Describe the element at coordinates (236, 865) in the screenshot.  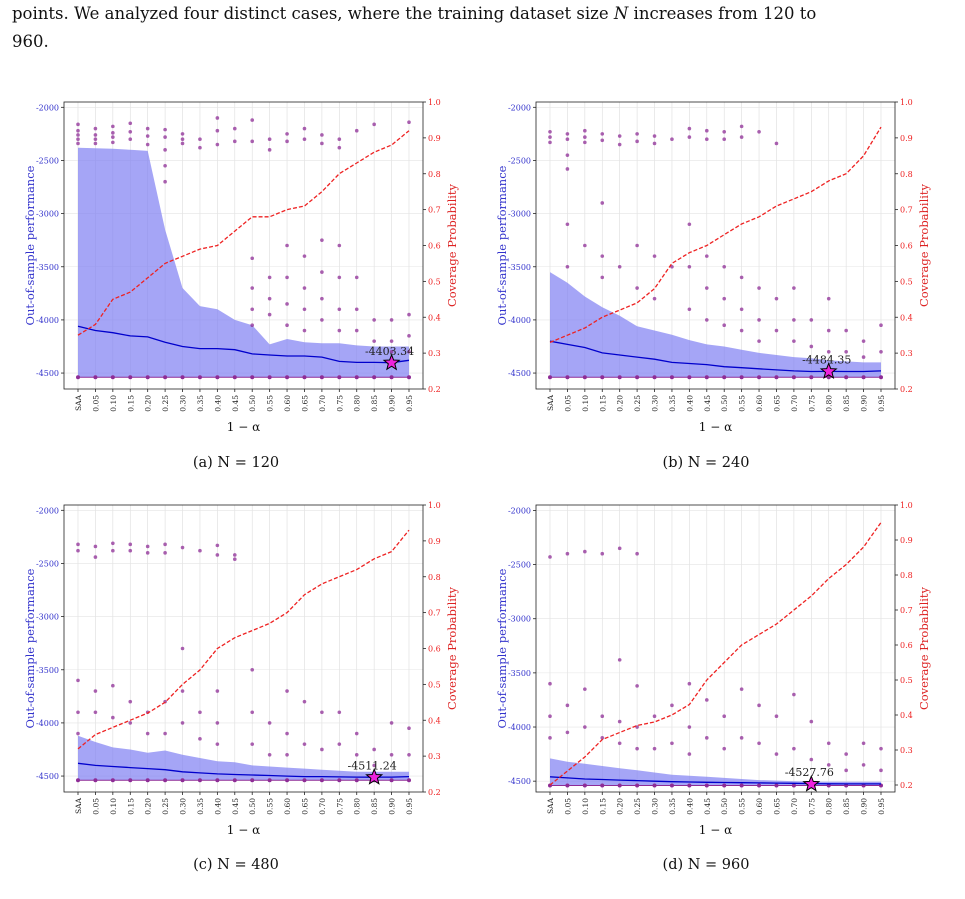
I see `caption-c: (c) N = 480` at that location.